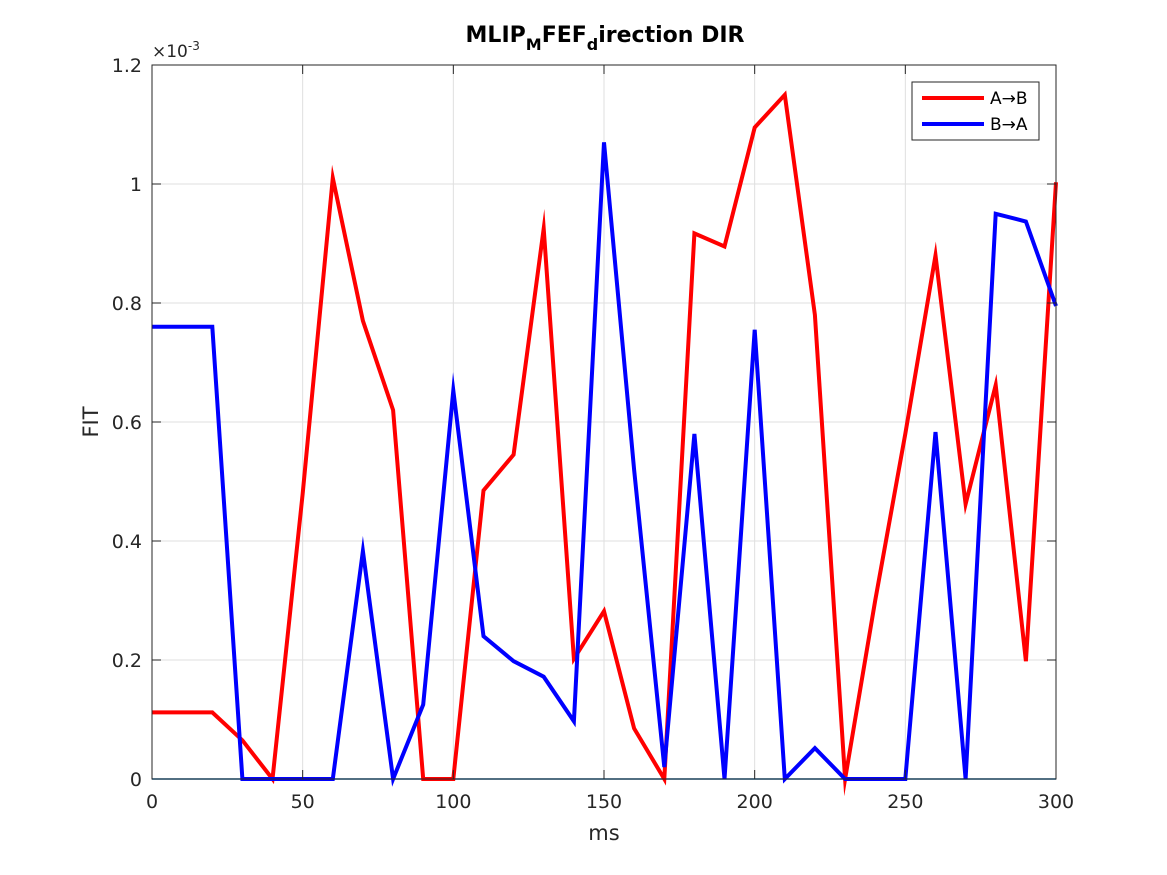 The image size is (1167, 875). What do you see at coordinates (127, 661) in the screenshot?
I see `y-tick-label: 0.2` at bounding box center [127, 661].